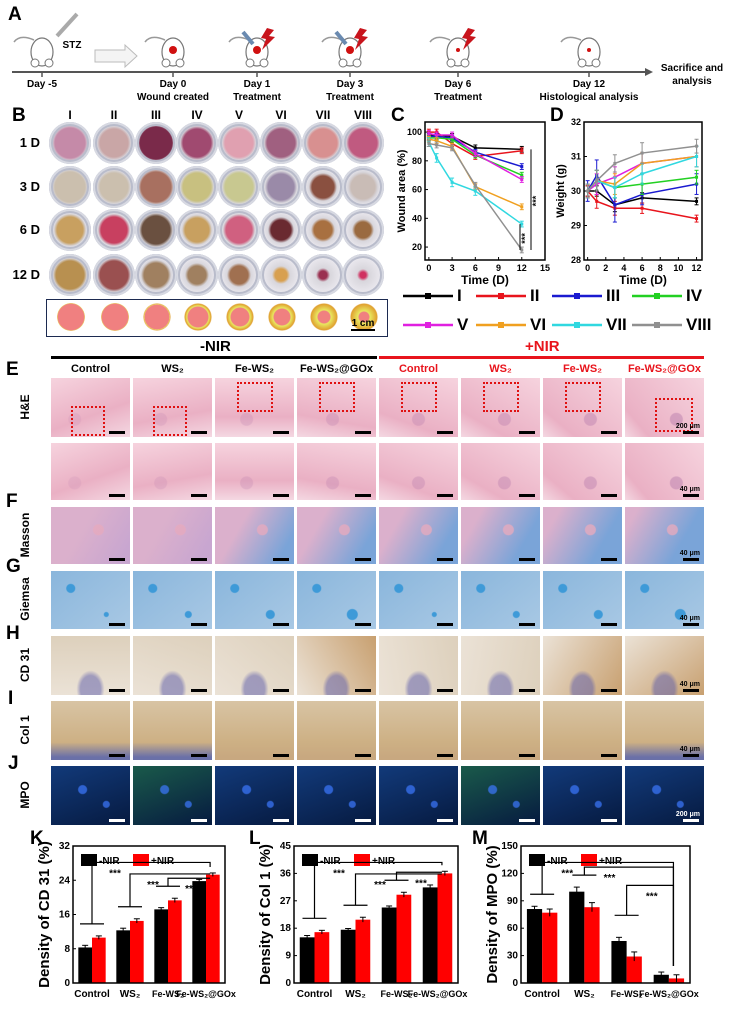  Describe the element at coordinates (458, 84) in the screenshot. I see `timeline-day-label: Day 6` at that location.